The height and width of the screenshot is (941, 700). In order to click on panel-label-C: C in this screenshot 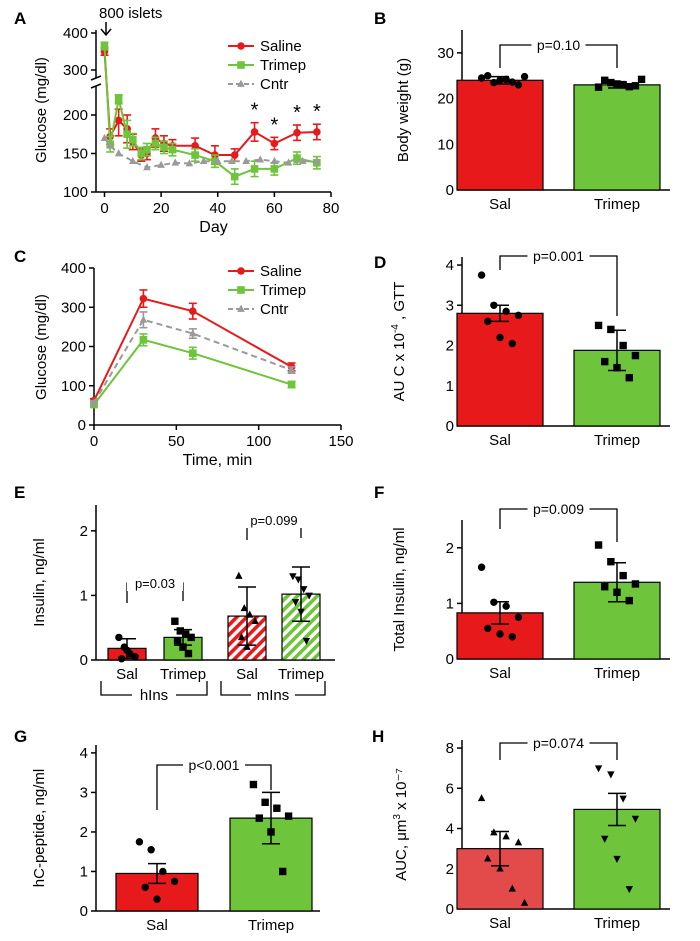, I will do `click(20, 256)`.